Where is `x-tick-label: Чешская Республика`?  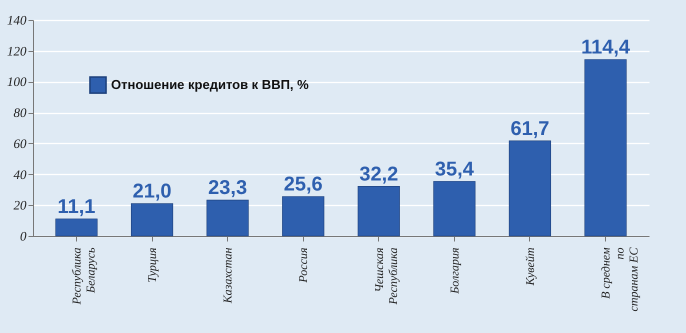 x-tick-label: Чешская Республика is located at coordinates (386, 276).